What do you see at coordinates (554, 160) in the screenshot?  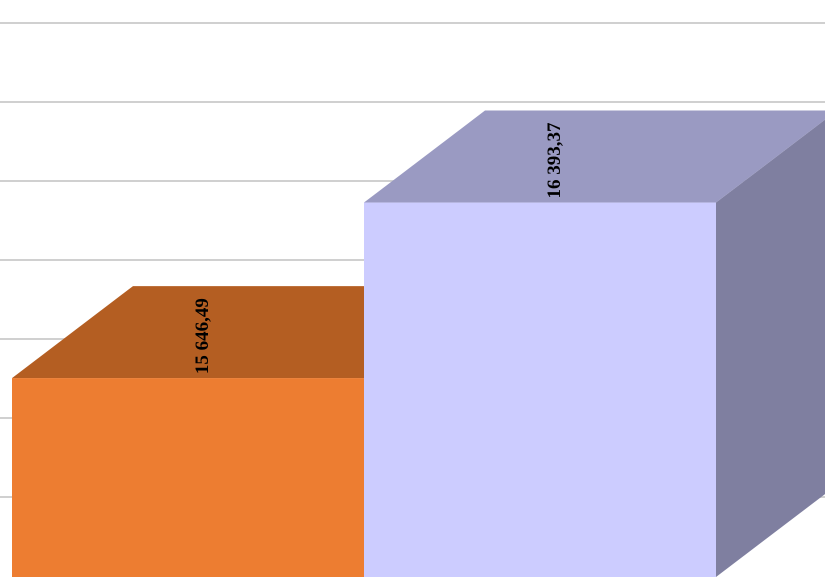 I see `data-label: 16 393,37` at bounding box center [554, 160].